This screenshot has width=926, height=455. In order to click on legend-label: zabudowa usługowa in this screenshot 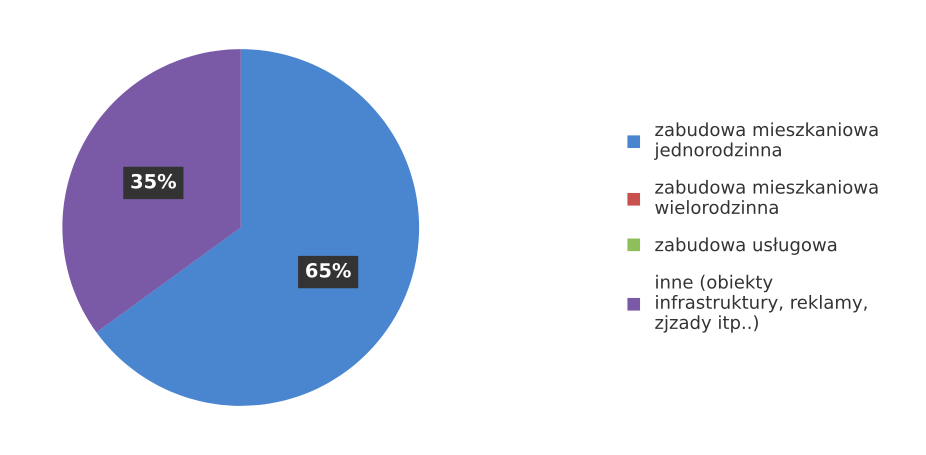, I will do `click(745, 246)`.